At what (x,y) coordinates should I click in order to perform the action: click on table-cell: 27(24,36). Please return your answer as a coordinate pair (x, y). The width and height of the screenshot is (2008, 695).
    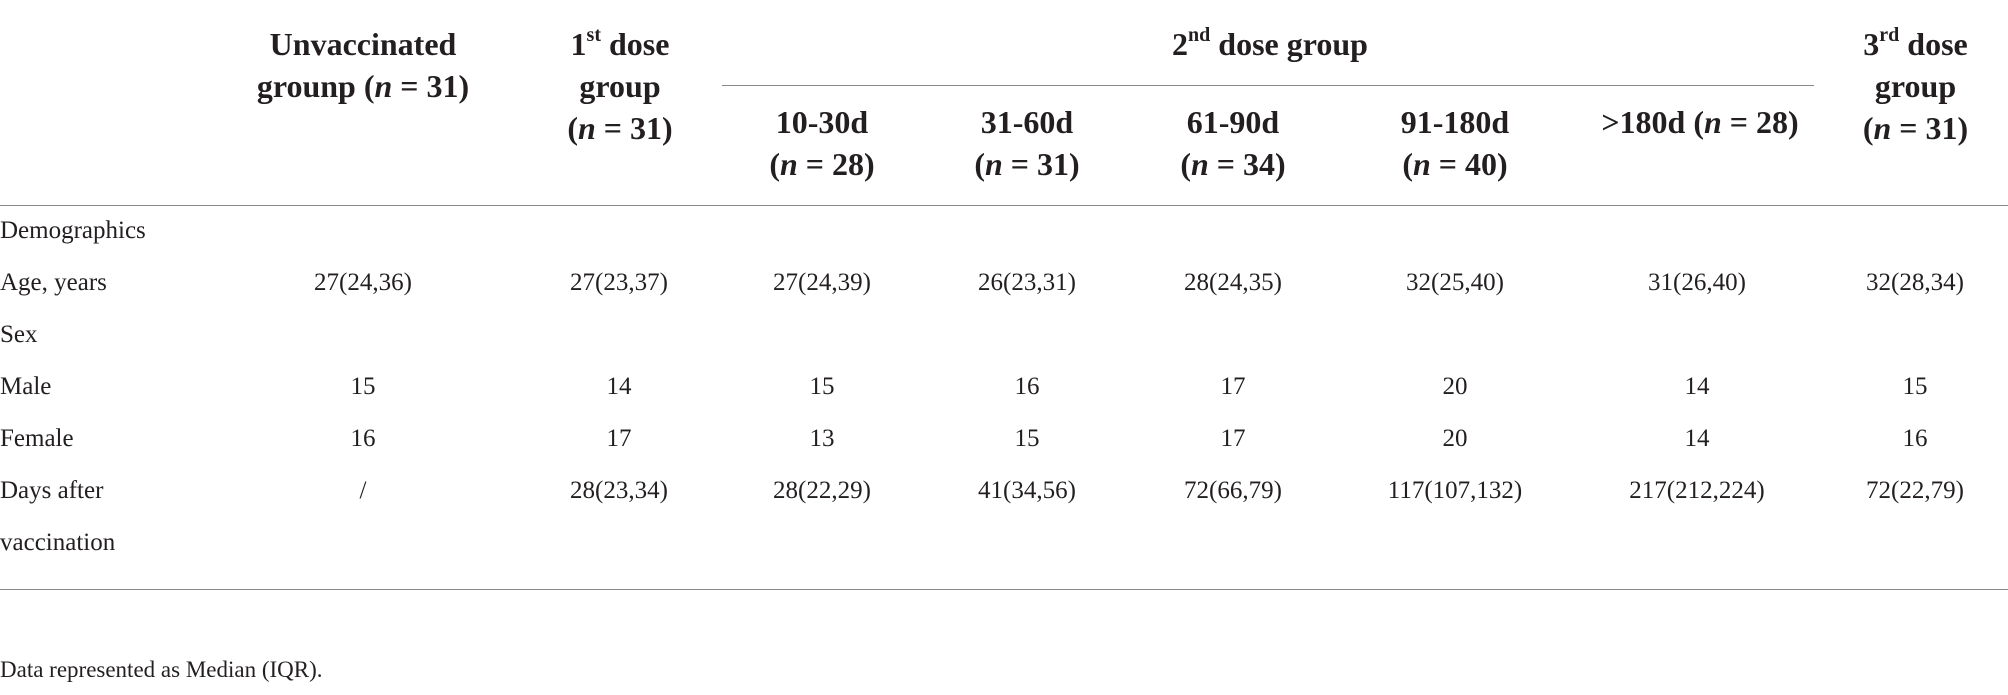
    Looking at the image, I should click on (363, 282).